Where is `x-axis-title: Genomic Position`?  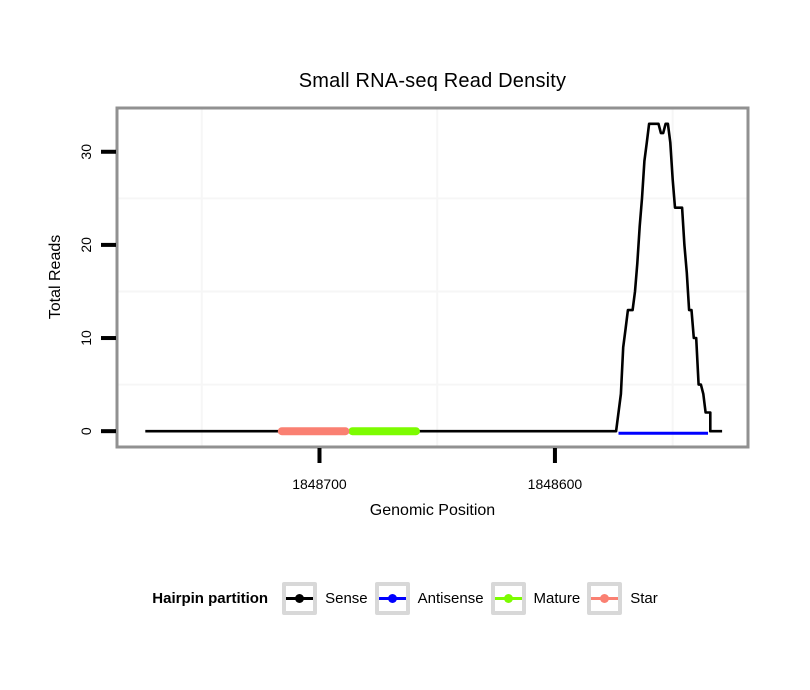 x-axis-title: Genomic Position is located at coordinates (432, 510).